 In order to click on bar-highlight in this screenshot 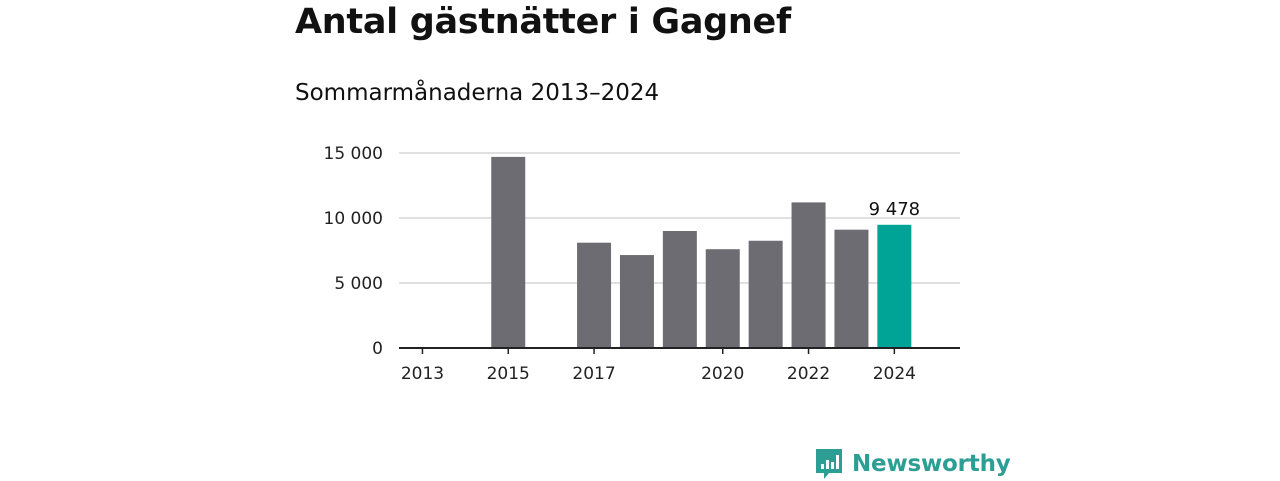, I will do `click(894, 286)`.